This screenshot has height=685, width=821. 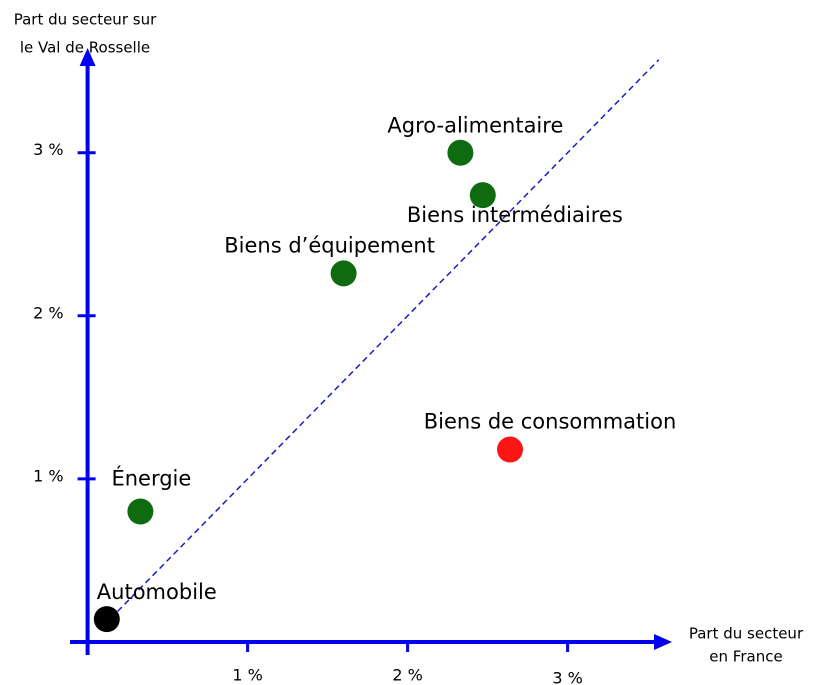 I want to click on x-axis-label: Part du secteur, so click(x=746, y=634).